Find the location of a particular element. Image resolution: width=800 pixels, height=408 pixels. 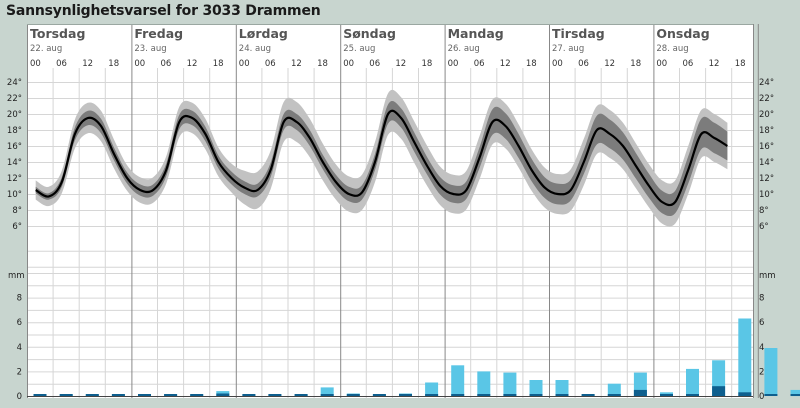

temp-tick-left: 18° is located at coordinates (14, 131).